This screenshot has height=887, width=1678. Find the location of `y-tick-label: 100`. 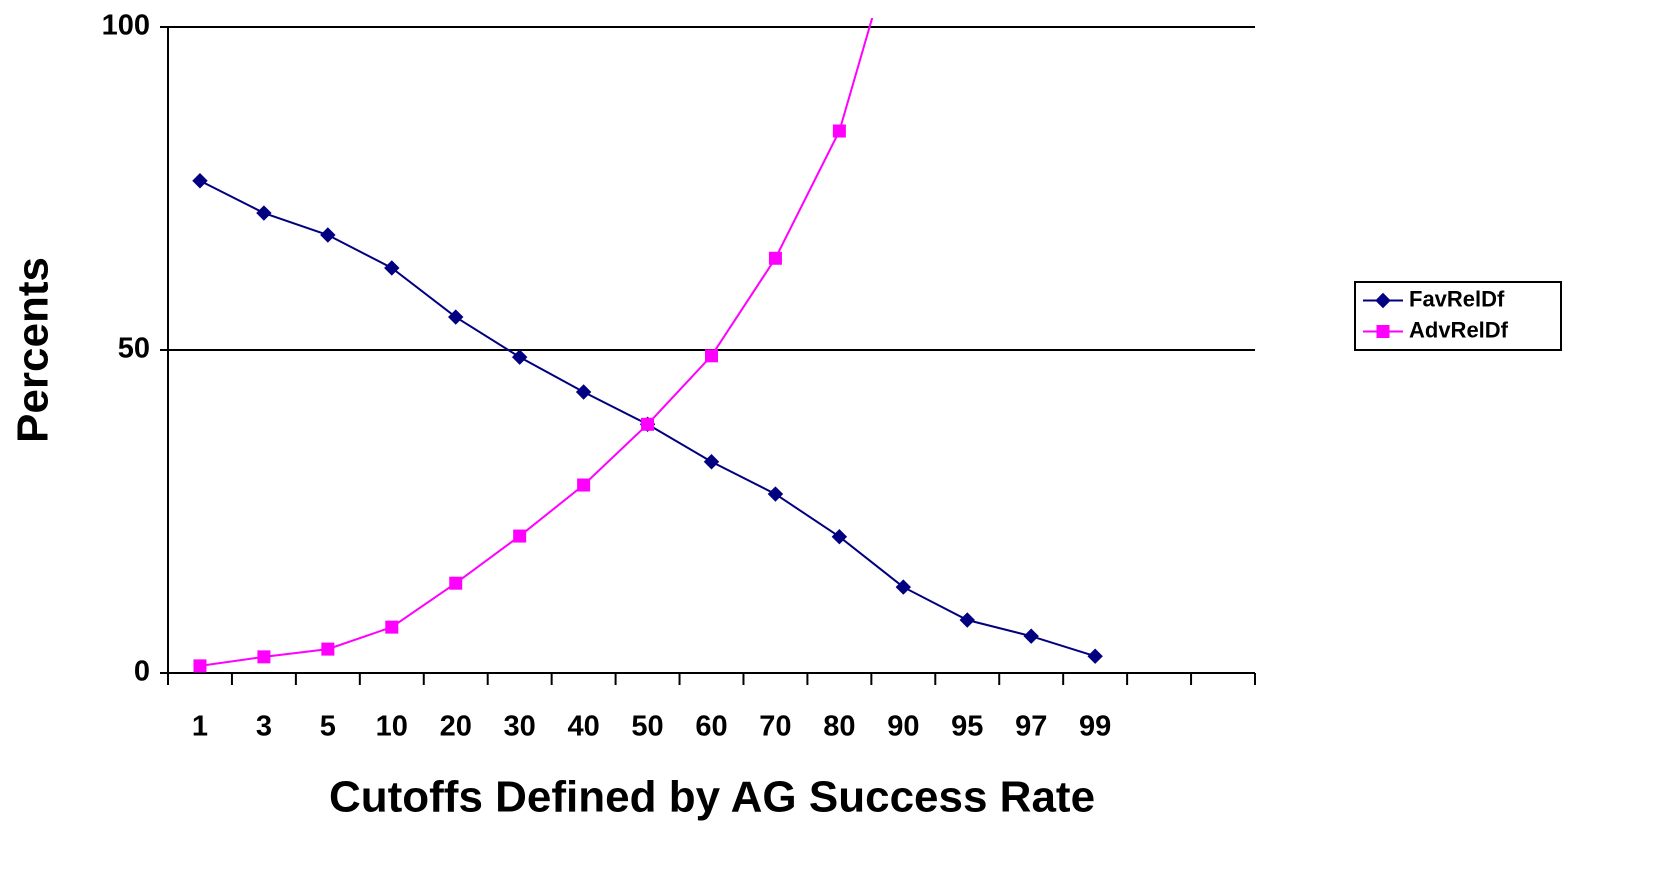

y-tick-label: 100 is located at coordinates (126, 26).